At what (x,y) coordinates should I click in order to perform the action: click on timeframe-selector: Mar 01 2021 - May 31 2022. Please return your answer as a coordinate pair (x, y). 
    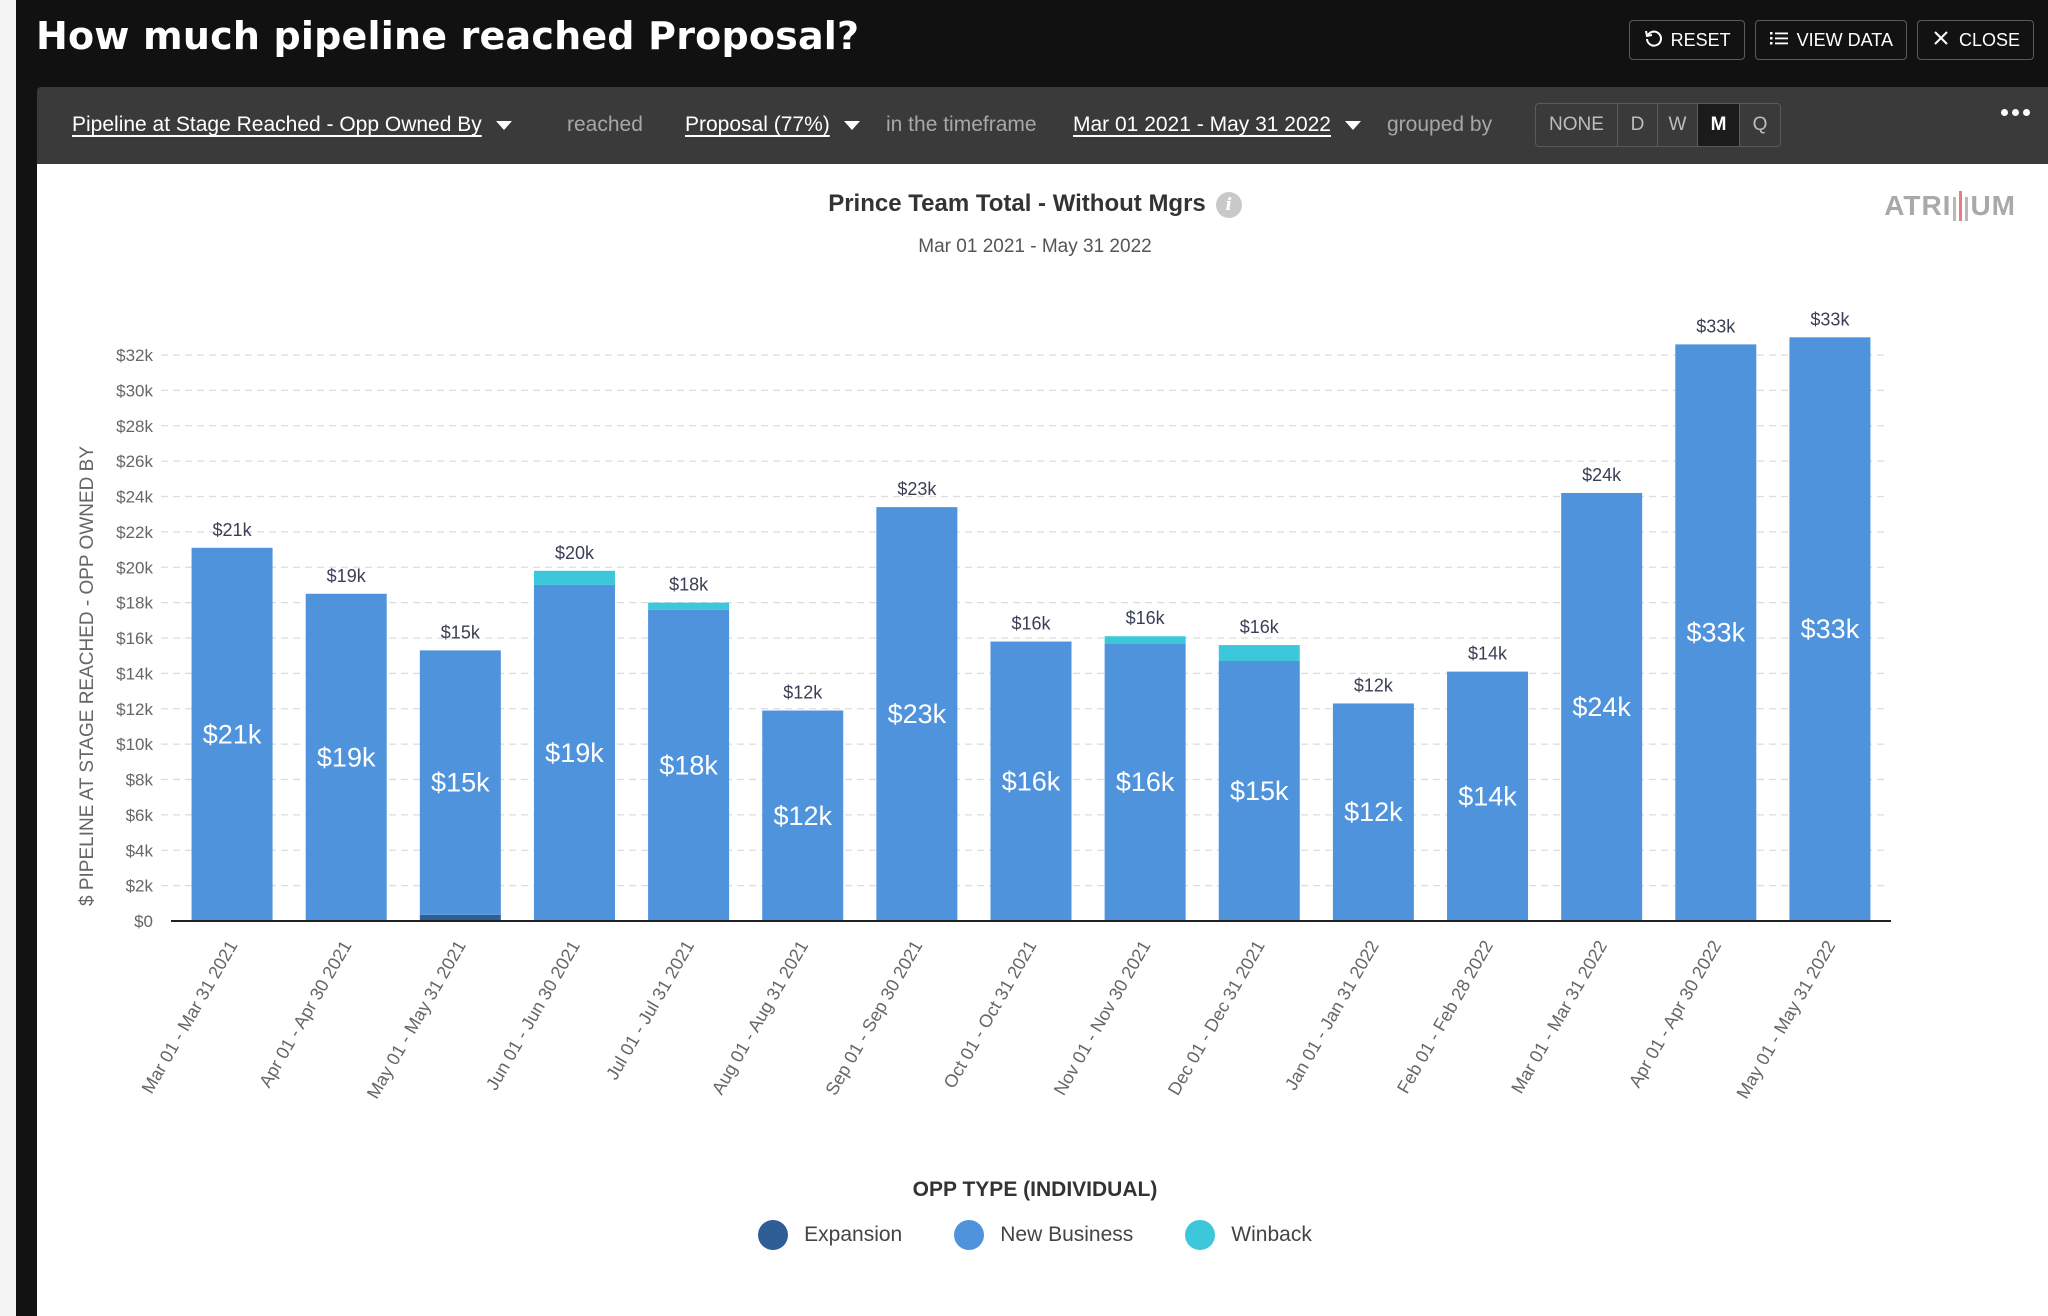
    Looking at the image, I should click on (1217, 125).